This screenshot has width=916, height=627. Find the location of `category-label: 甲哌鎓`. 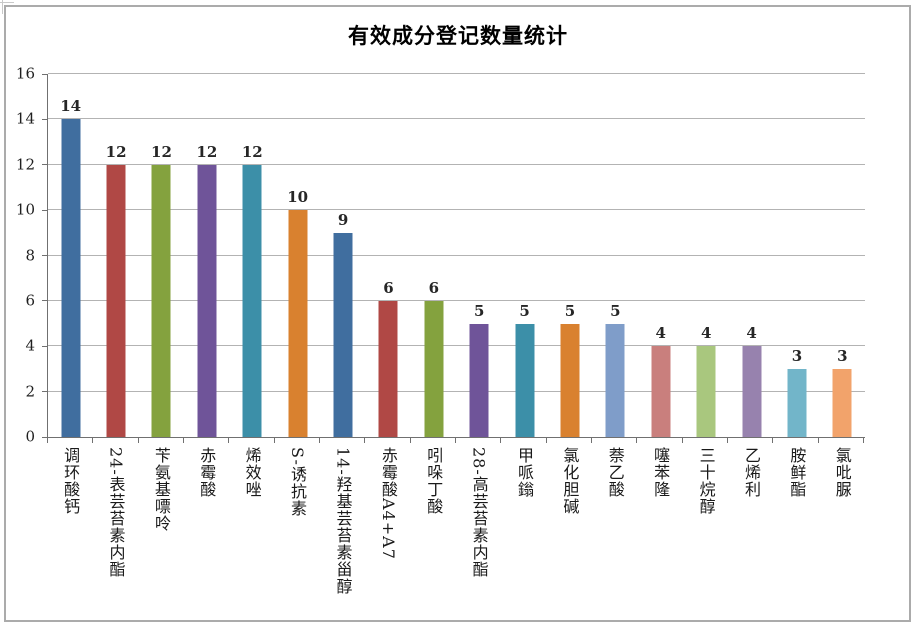

category-label: 甲哌鎓 is located at coordinates (523, 531).